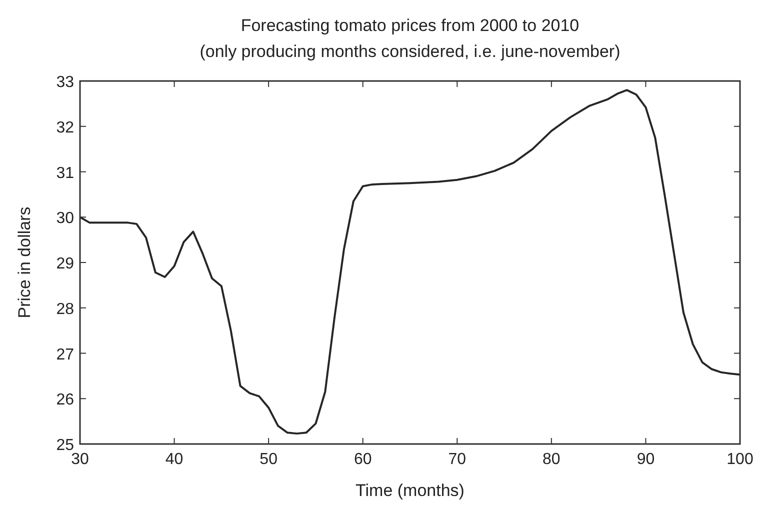  I want to click on chart-title: Forecasting tomato prices from 2000 to 2010, so click(410, 25).